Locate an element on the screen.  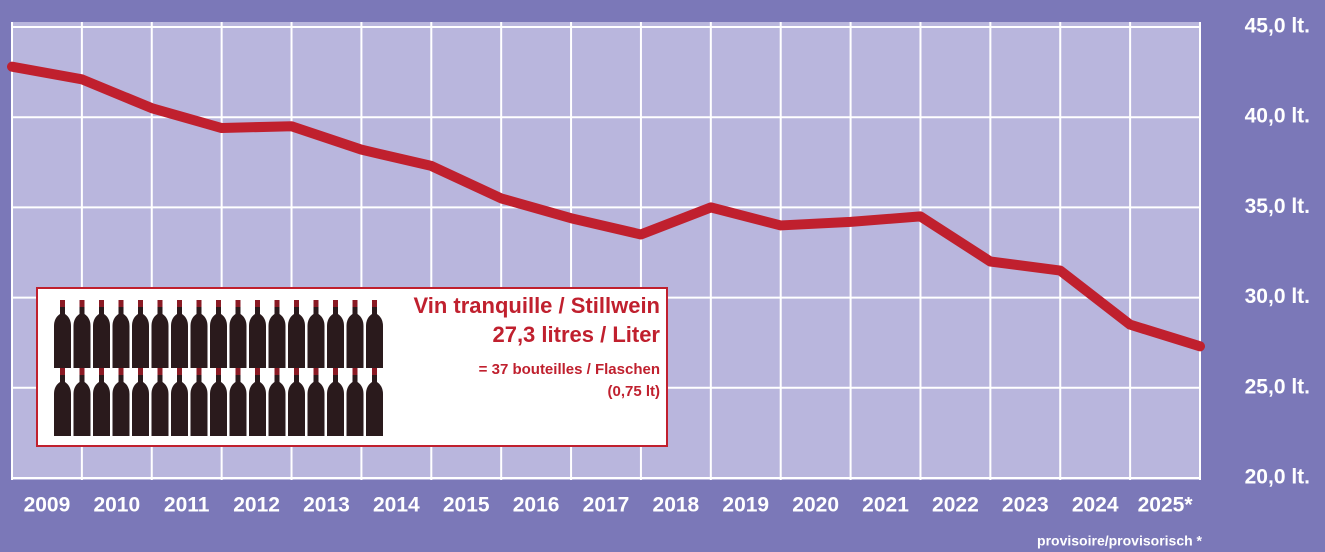
x-tick-label: 2017 is located at coordinates (606, 505).